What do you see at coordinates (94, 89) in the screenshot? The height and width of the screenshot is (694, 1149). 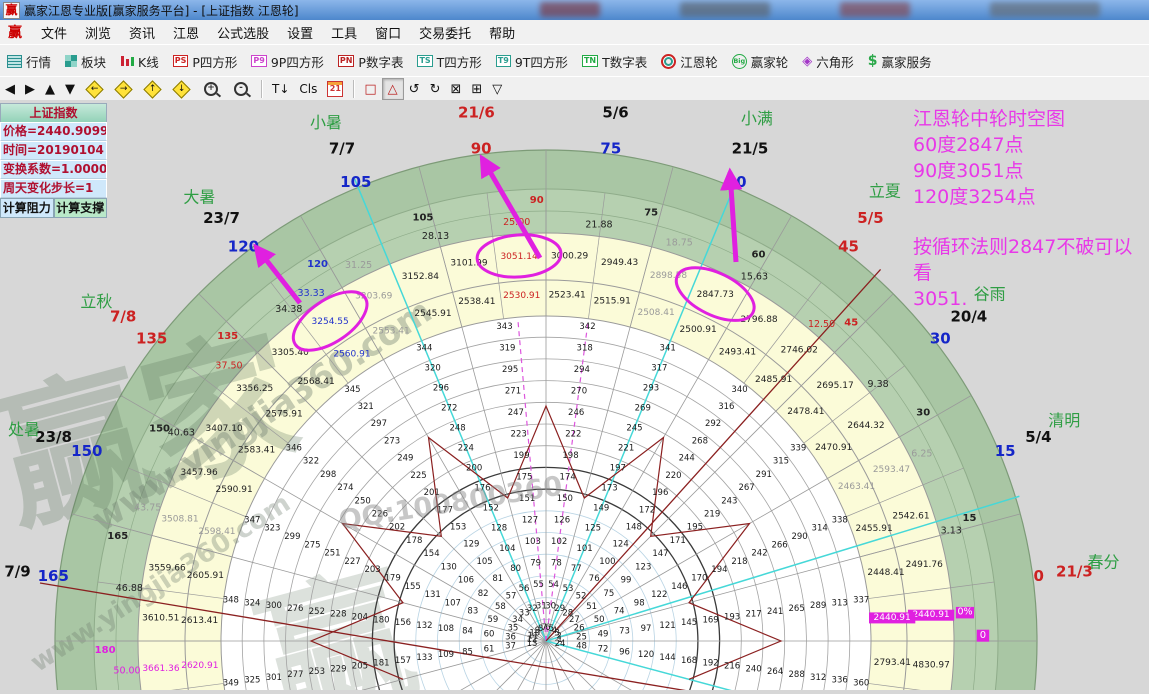 I see `shift-left-button: ←` at bounding box center [94, 89].